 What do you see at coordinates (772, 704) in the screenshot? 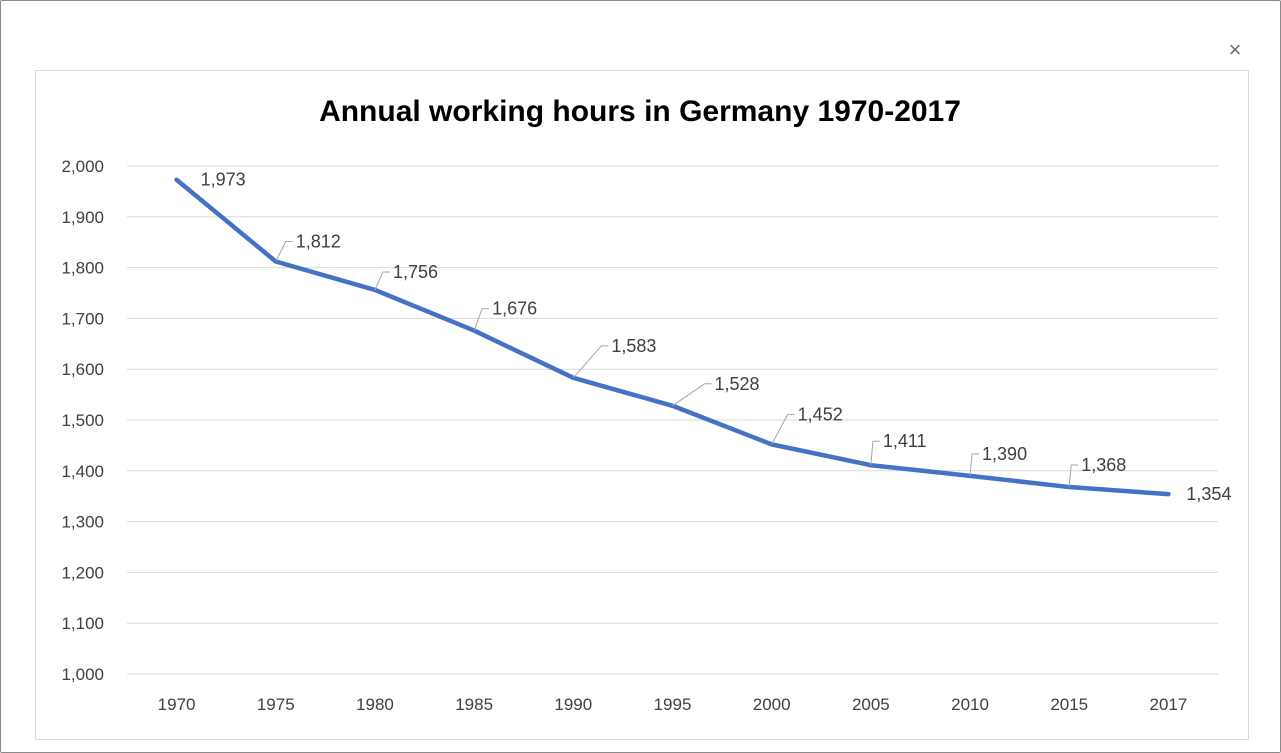
I see `x-tick-label: 2000` at bounding box center [772, 704].